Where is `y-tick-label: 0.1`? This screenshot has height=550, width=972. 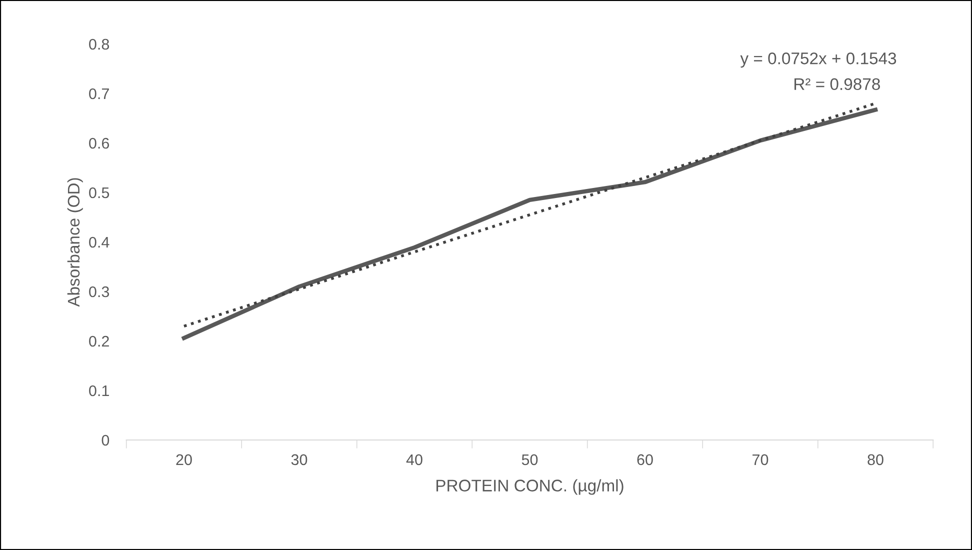 y-tick-label: 0.1 is located at coordinates (99, 390).